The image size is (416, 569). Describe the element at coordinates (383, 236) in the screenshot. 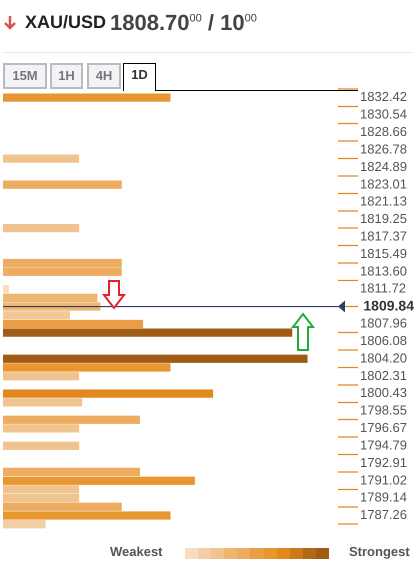

I see `y-tick-label: 1817.37` at that location.